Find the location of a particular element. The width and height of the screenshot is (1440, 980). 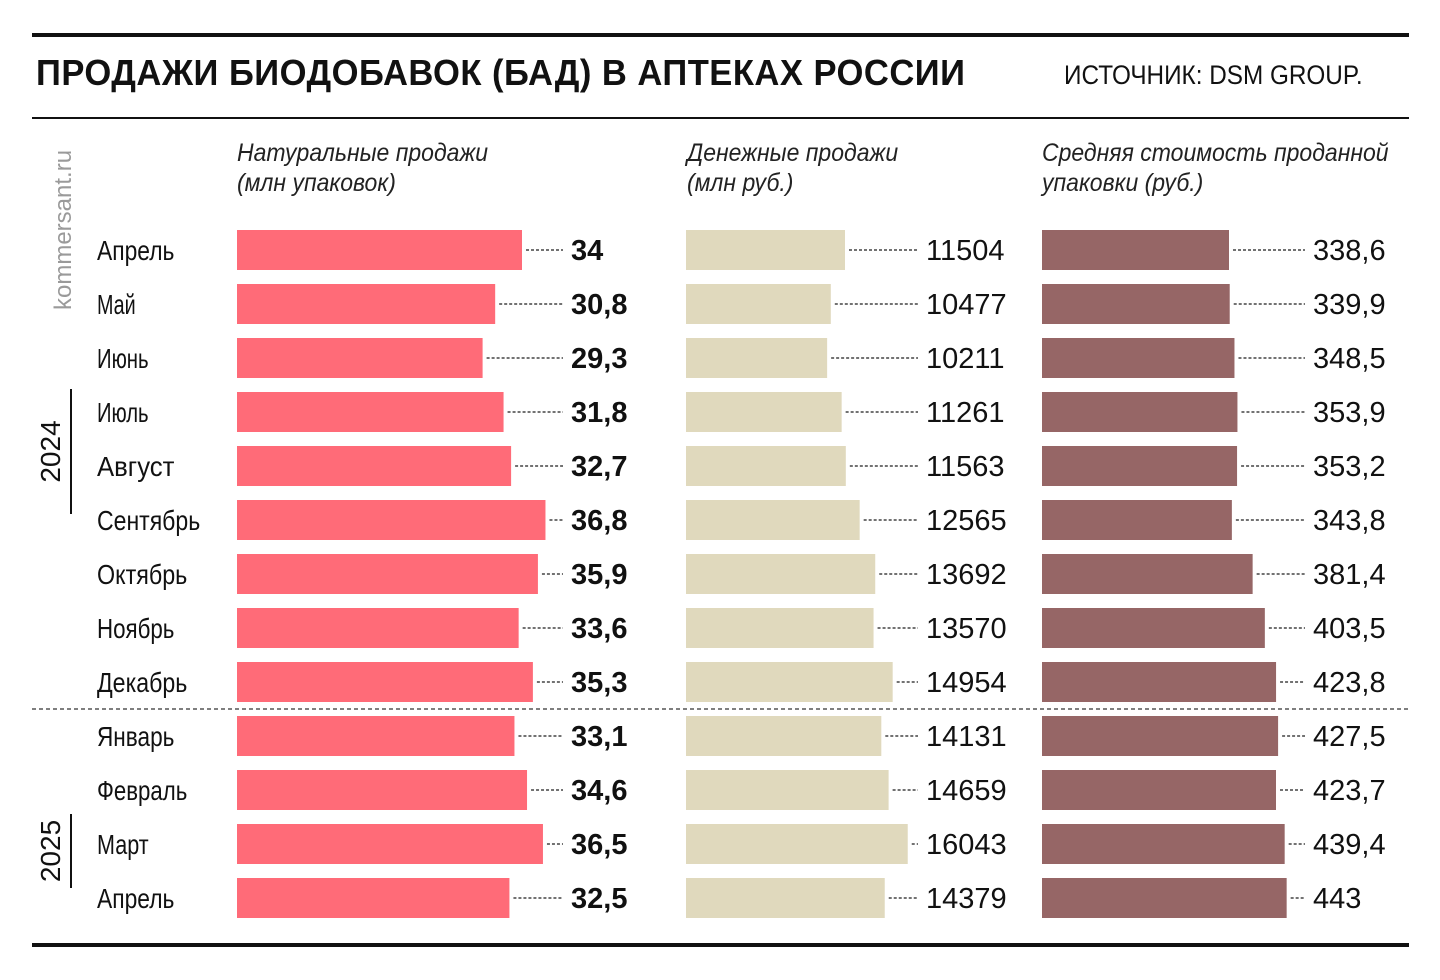

value-label-money: 11261 is located at coordinates (965, 413).